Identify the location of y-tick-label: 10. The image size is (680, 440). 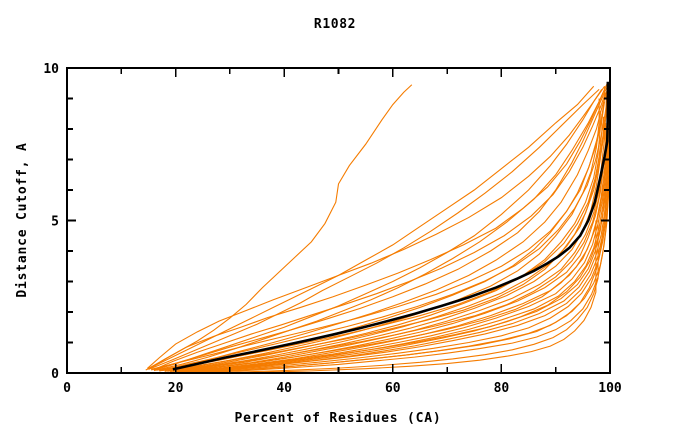
(51, 69).